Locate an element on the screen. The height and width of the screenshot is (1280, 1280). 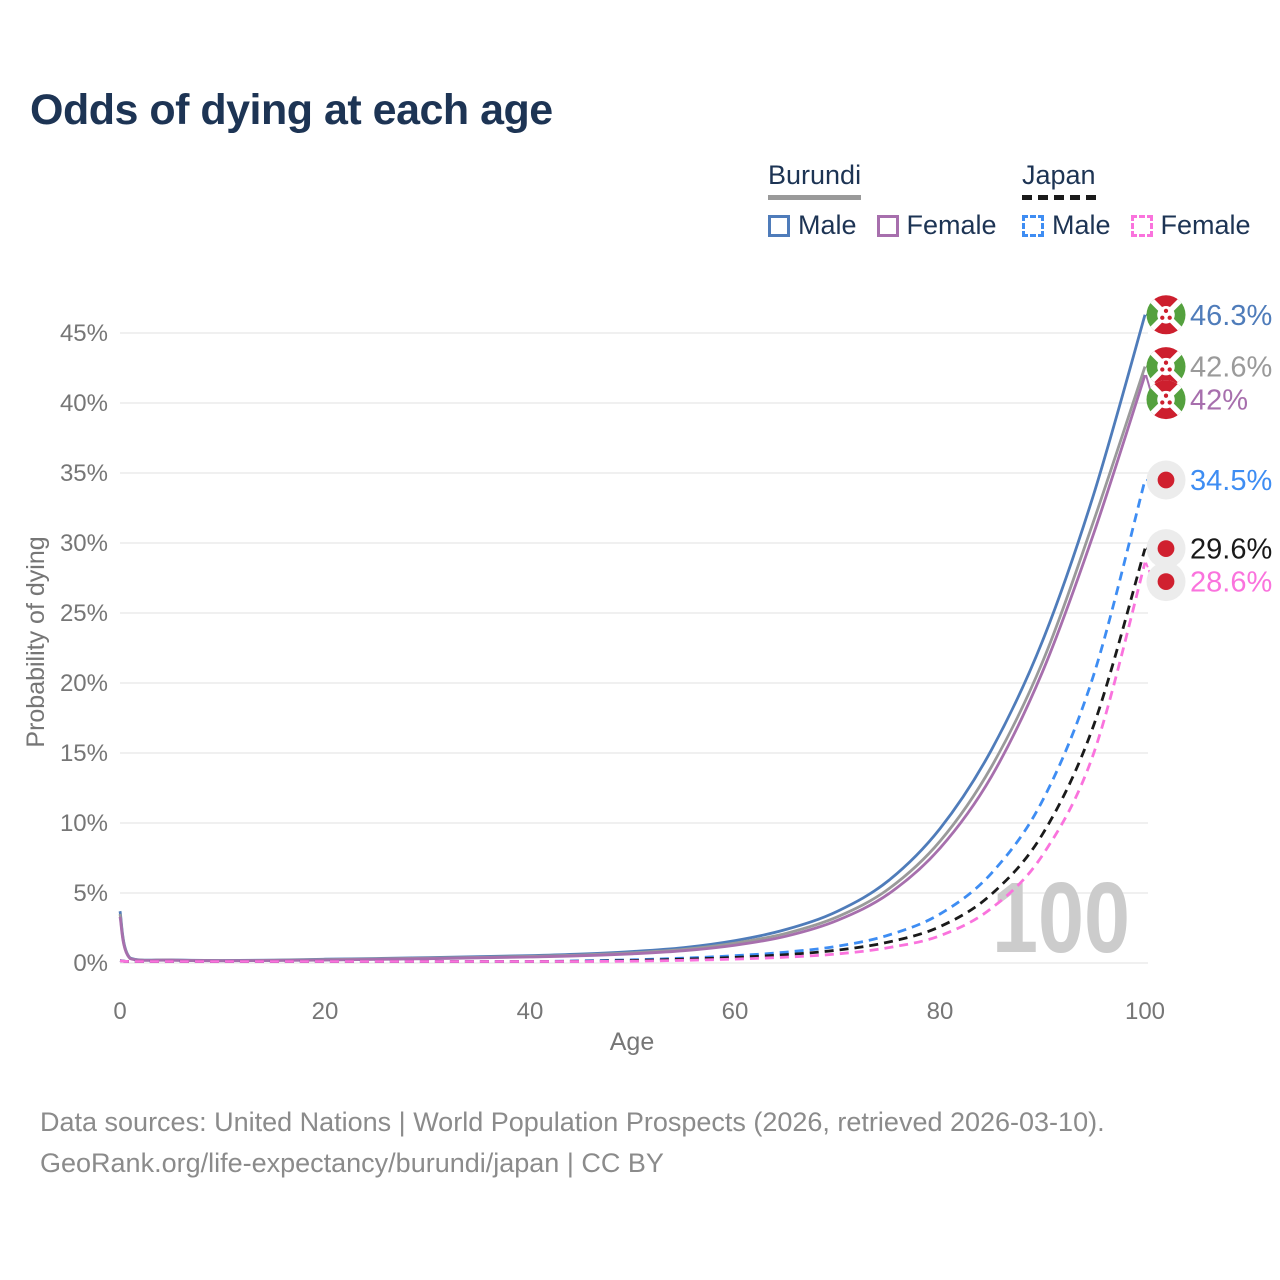
legend-item-japan-male: Male is located at coordinates (1066, 225).